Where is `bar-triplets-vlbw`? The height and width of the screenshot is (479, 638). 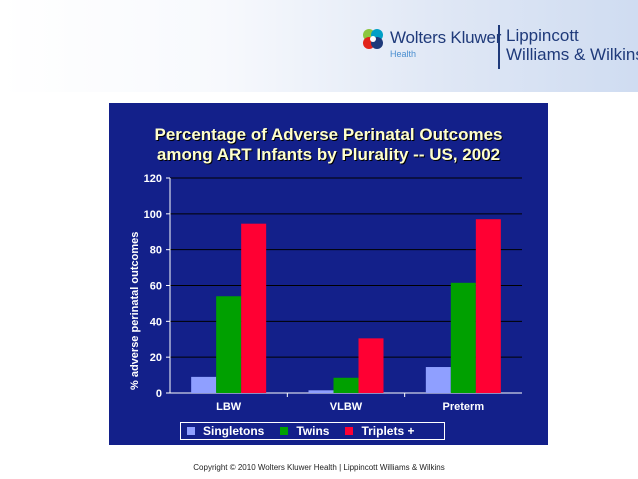
bar-triplets-vlbw is located at coordinates (371, 365).